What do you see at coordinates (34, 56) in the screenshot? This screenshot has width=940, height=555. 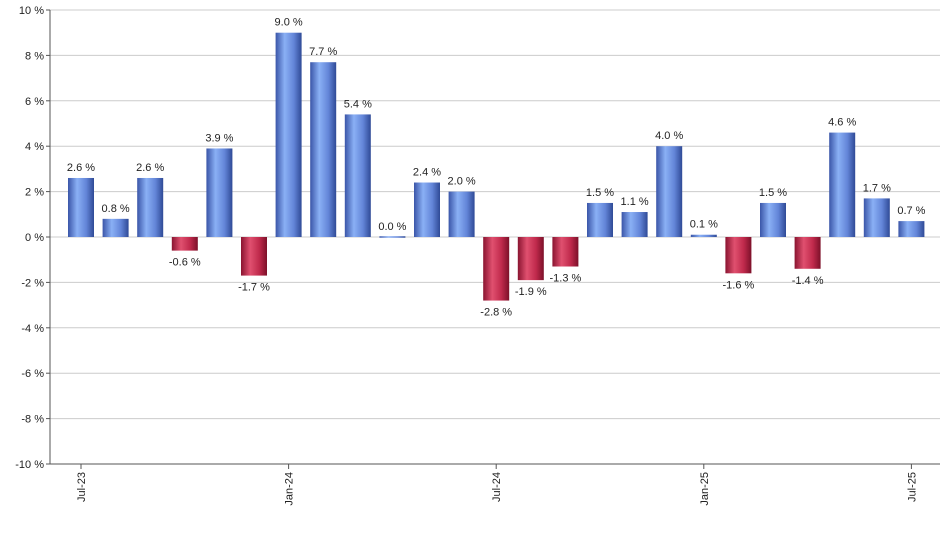 I see `y-tick-label: 8 %` at bounding box center [34, 56].